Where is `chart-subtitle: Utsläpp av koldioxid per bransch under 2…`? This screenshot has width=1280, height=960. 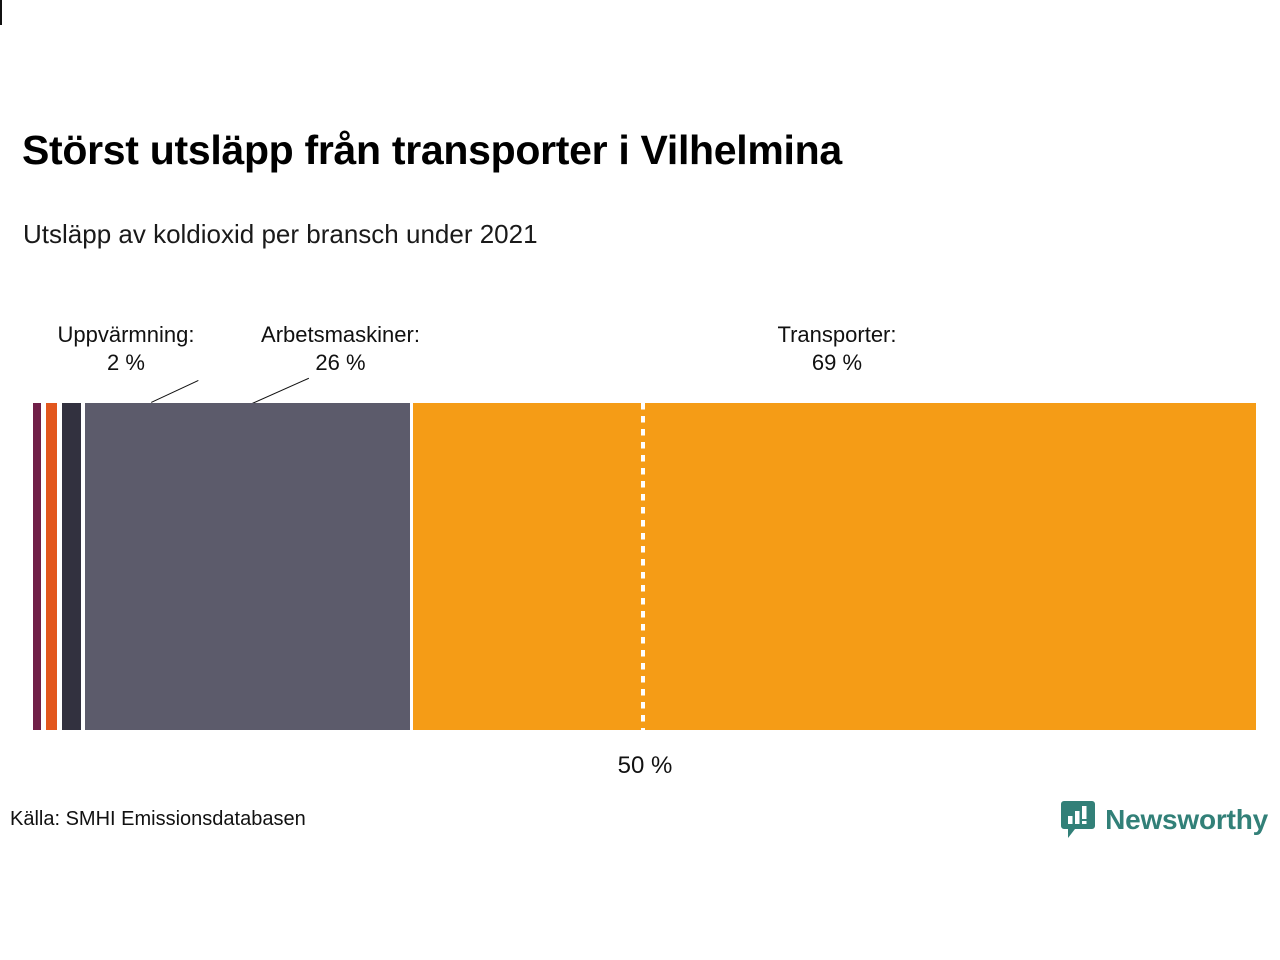 chart-subtitle: Utsläpp av koldioxid per bransch under 2… is located at coordinates (280, 234).